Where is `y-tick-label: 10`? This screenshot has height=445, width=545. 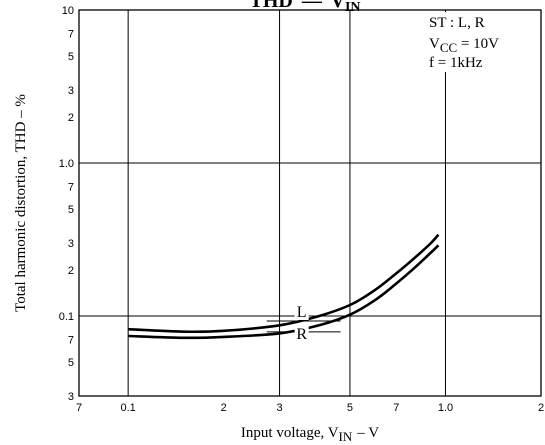
y-tick-label: 10 is located at coordinates (68, 11).